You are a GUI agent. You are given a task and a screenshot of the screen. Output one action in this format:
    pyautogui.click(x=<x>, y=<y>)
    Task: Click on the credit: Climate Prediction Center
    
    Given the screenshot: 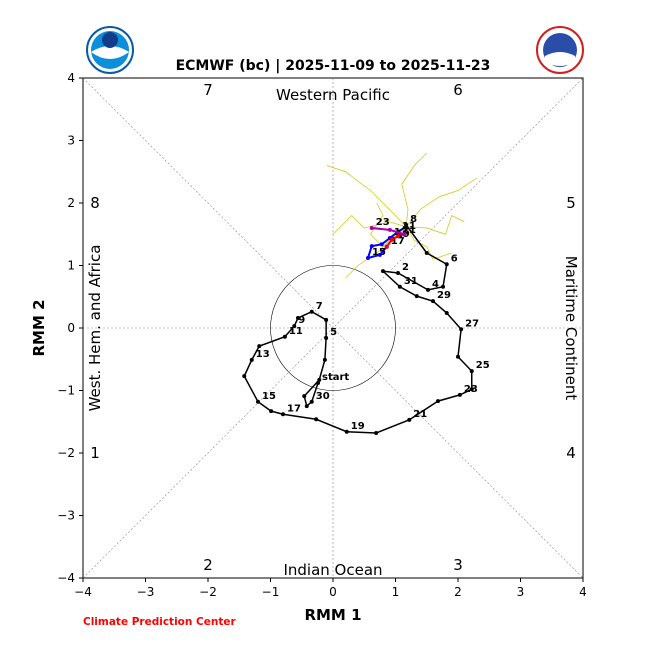 What is the action you would take?
    pyautogui.click(x=159, y=622)
    